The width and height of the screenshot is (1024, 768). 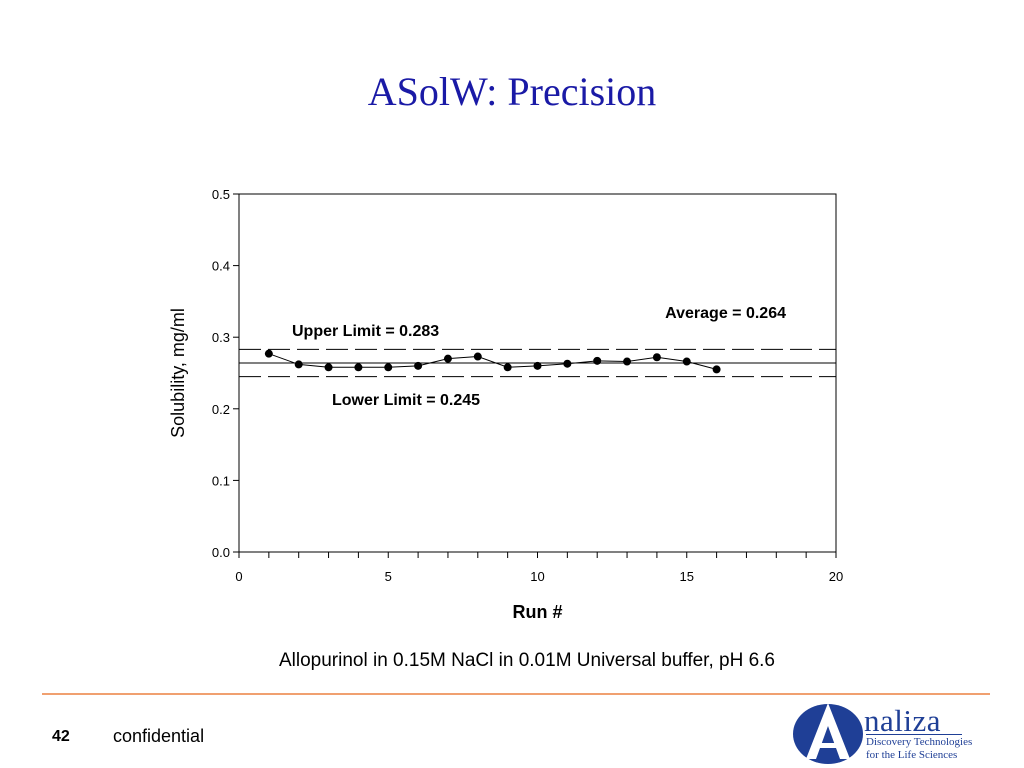 I want to click on logo-wordmark: naliza, so click(x=903, y=720).